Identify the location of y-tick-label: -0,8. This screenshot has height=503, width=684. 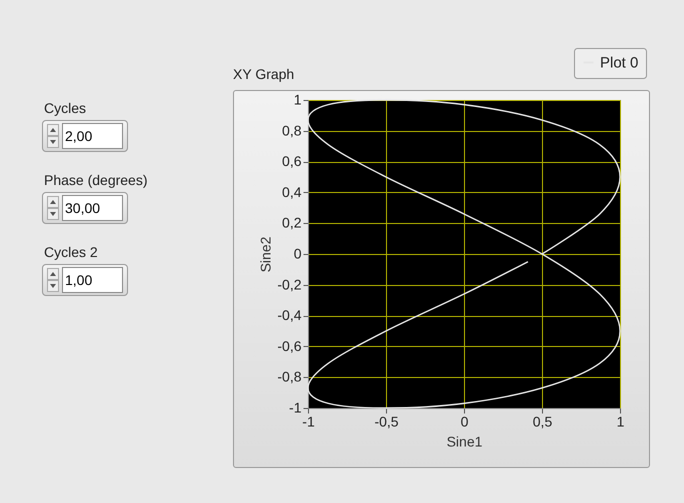
(289, 376).